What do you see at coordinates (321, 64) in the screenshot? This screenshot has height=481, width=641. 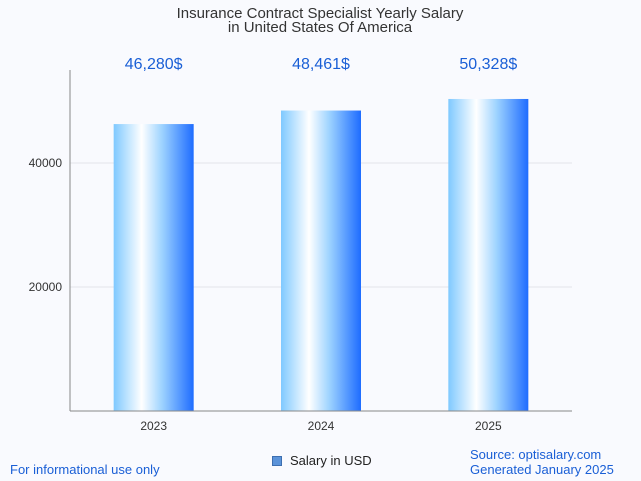 I see `value-label-2024: 48,461$` at bounding box center [321, 64].